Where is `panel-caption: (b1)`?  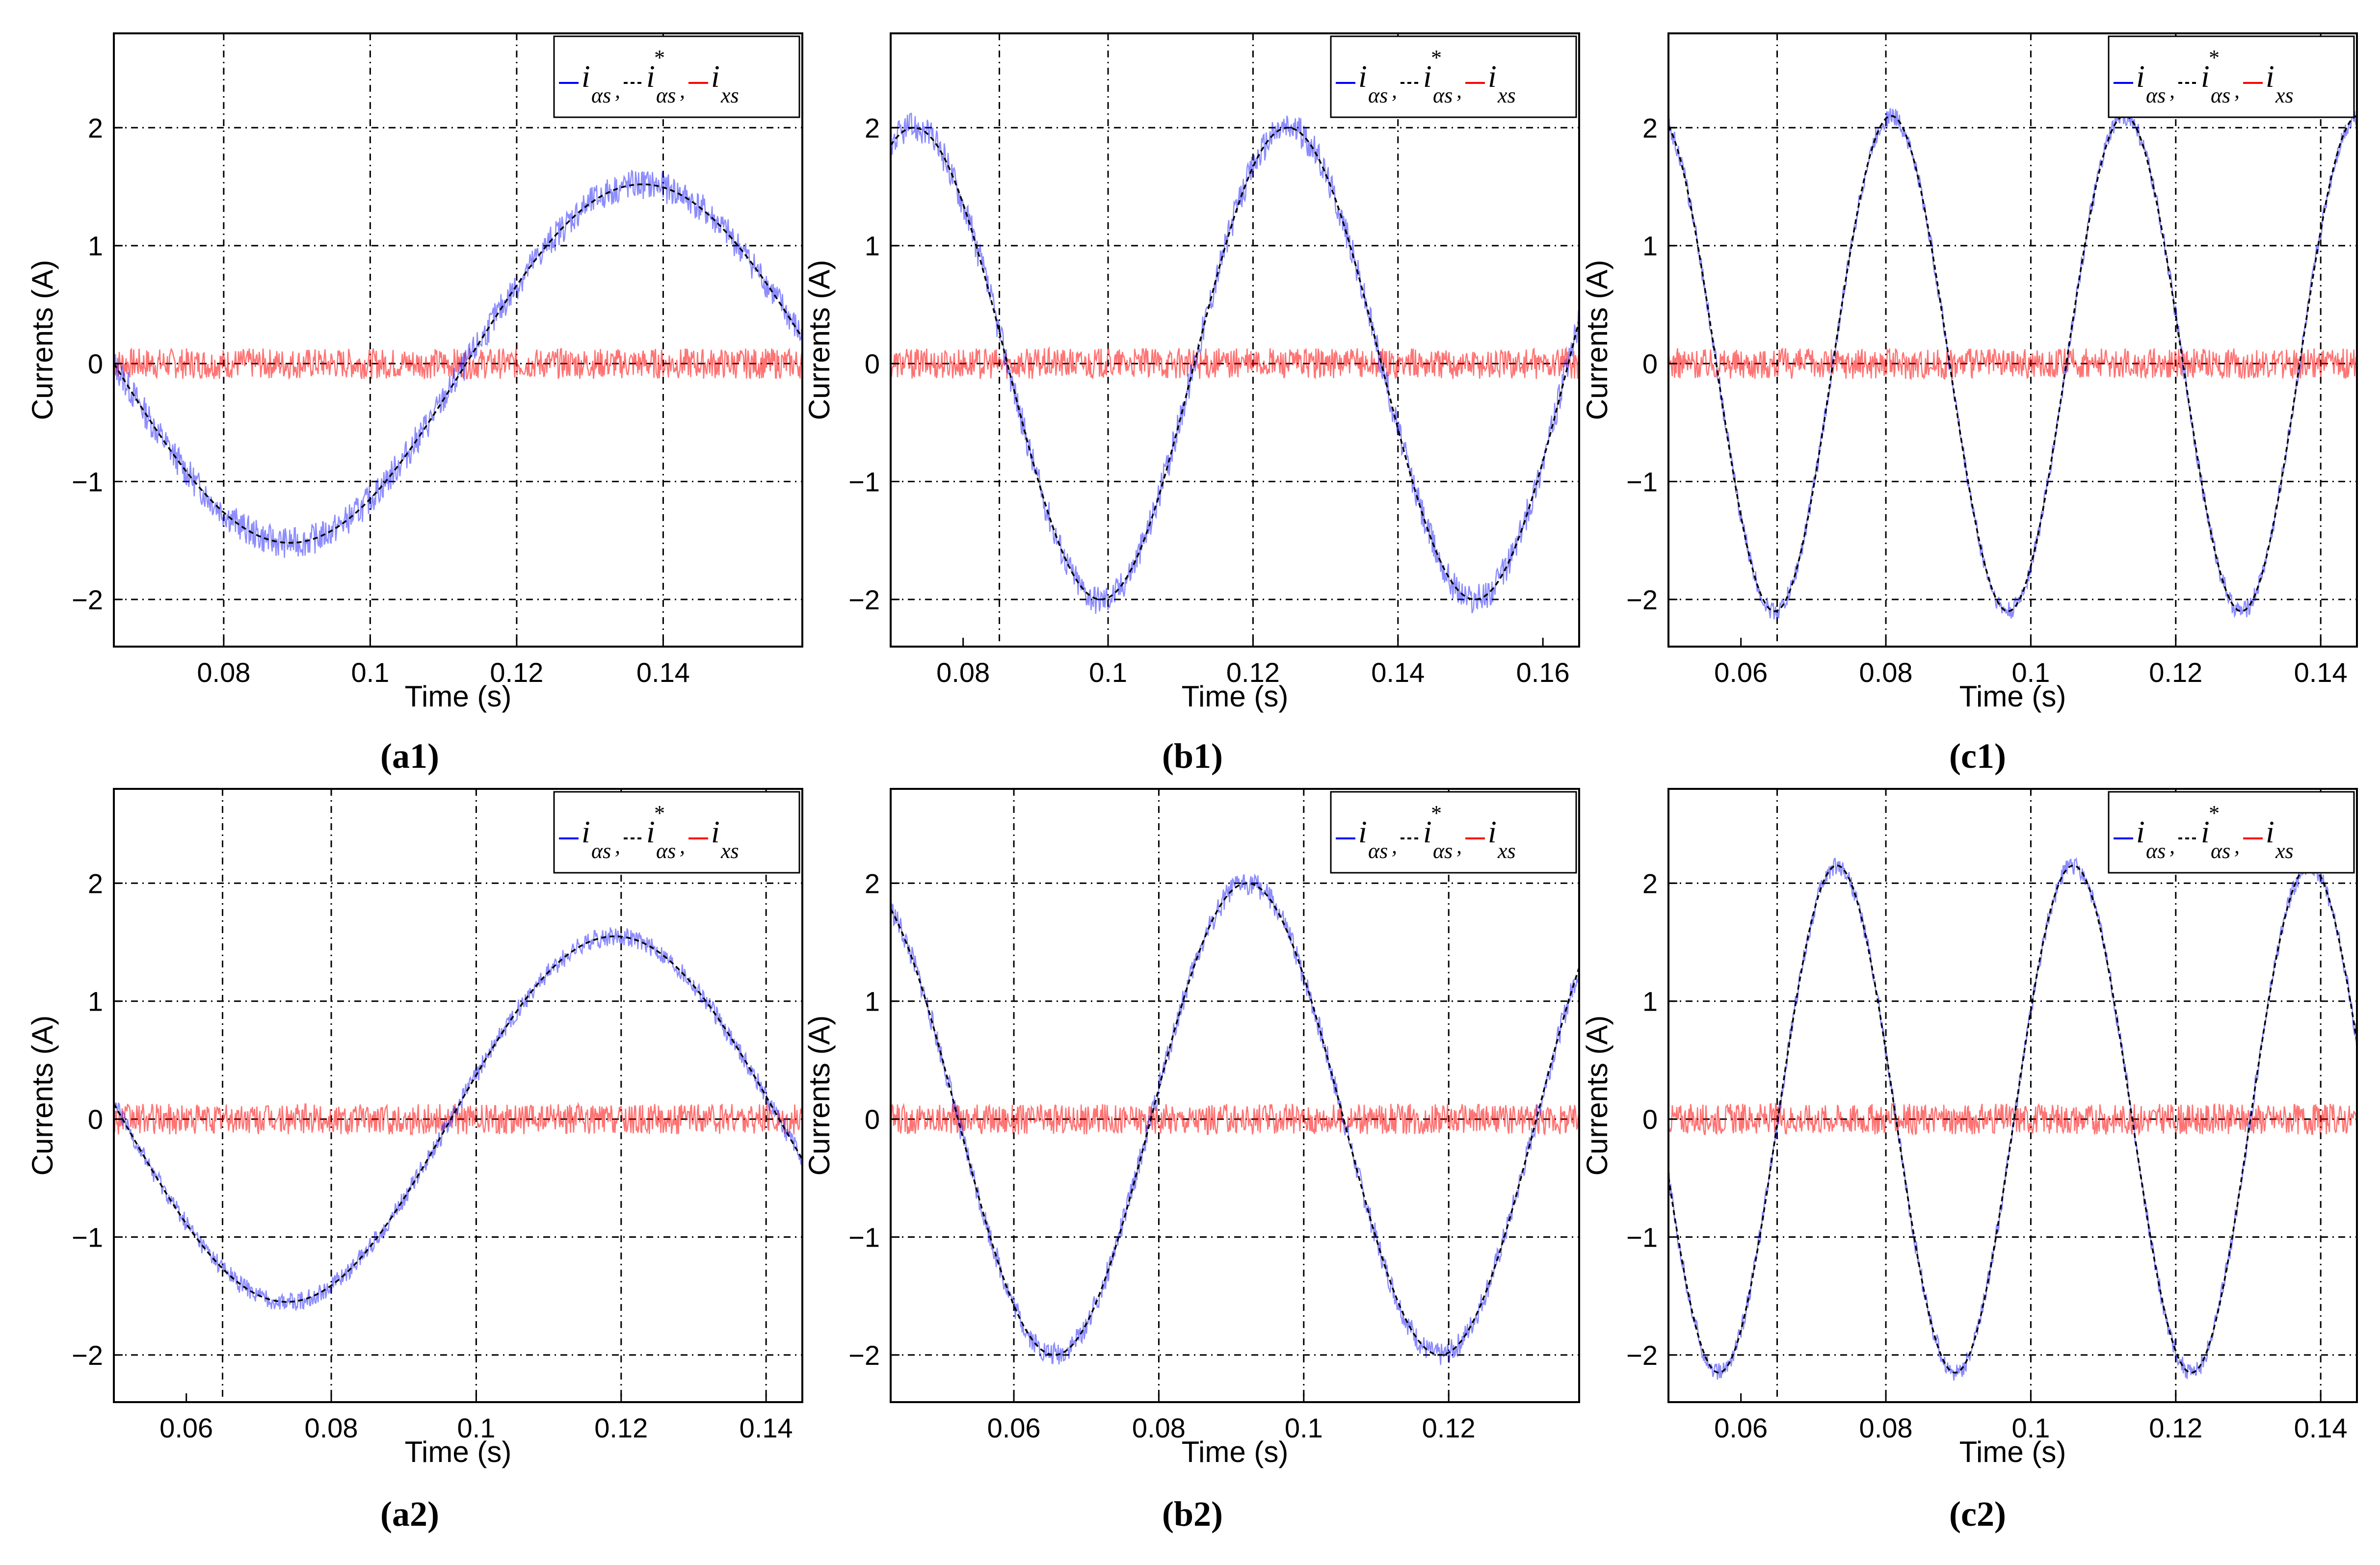
panel-caption: (b1) is located at coordinates (1192, 756).